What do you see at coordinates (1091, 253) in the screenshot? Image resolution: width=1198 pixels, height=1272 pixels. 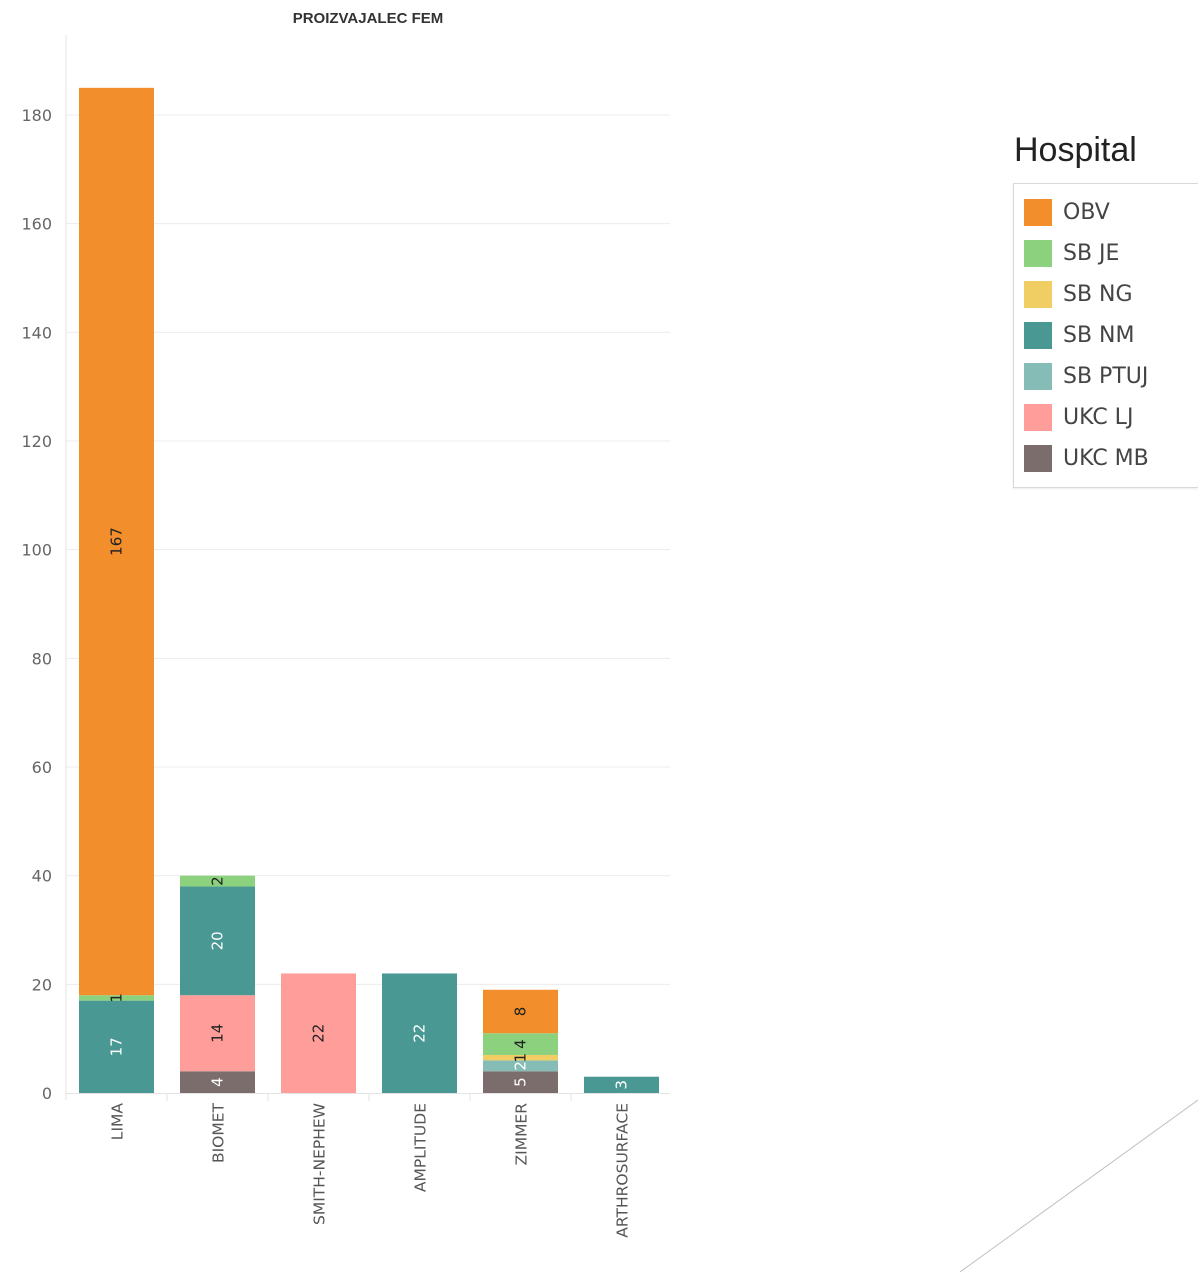 I see `legend-label: SB JE` at bounding box center [1091, 253].